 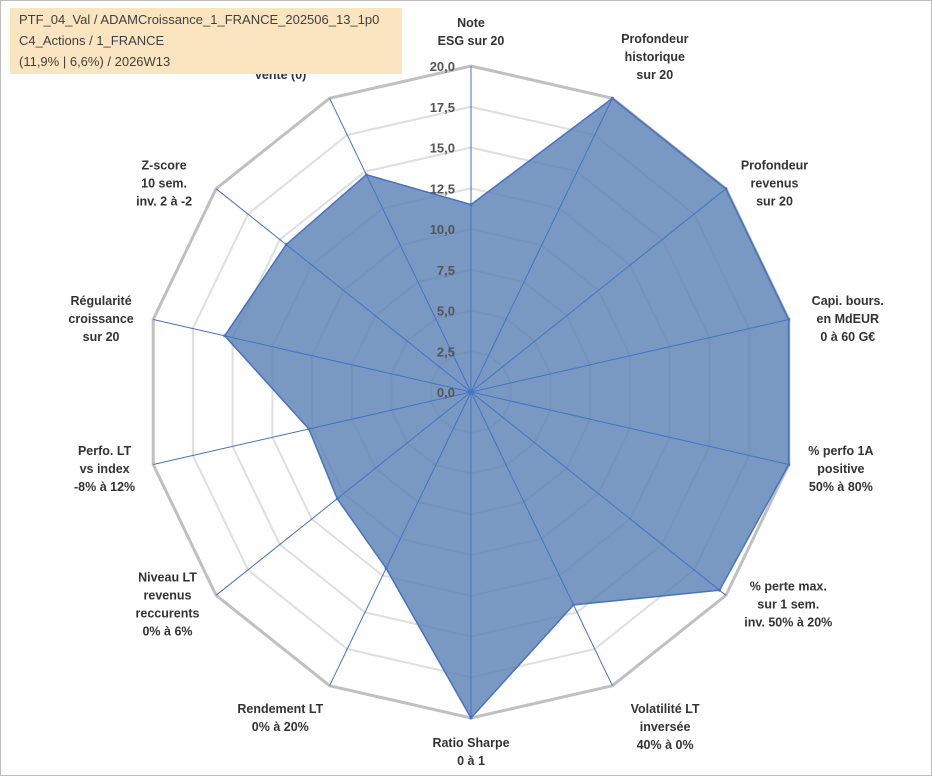 What do you see at coordinates (665, 709) in the screenshot?
I see `axis-label-line: Volatilité LT` at bounding box center [665, 709].